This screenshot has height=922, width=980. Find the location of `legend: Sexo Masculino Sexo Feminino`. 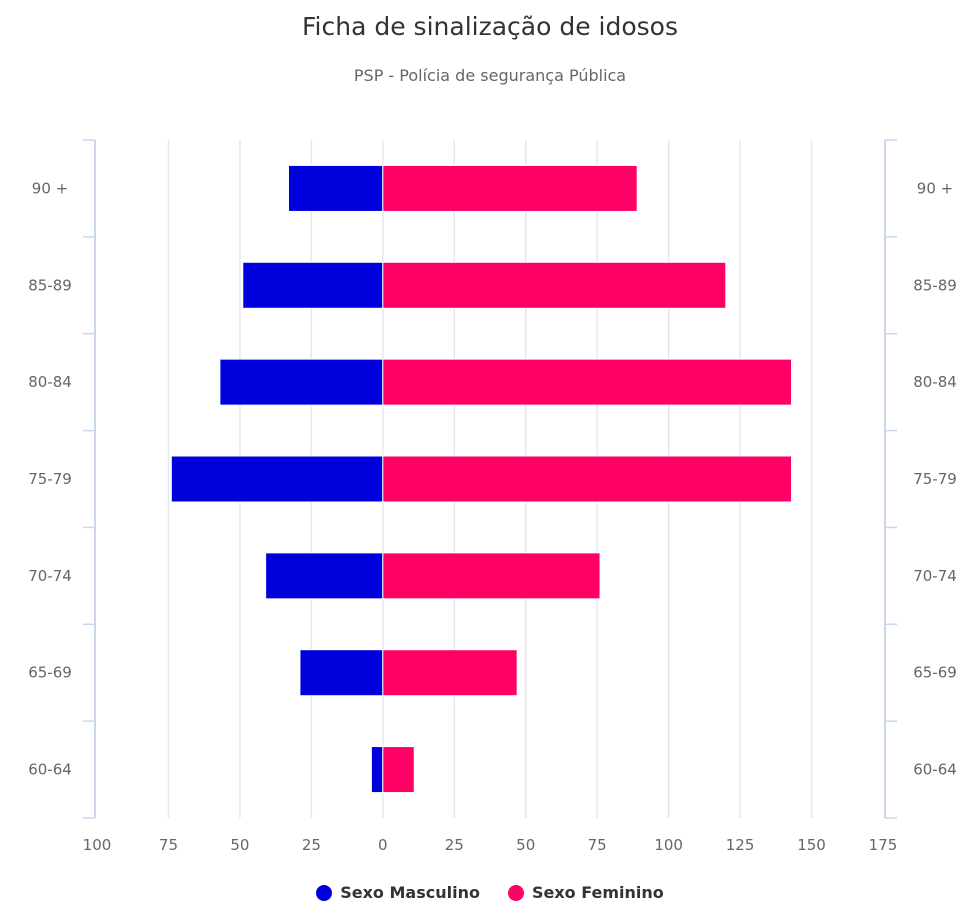

legend: Sexo Masculino Sexo Feminino is located at coordinates (490, 892).